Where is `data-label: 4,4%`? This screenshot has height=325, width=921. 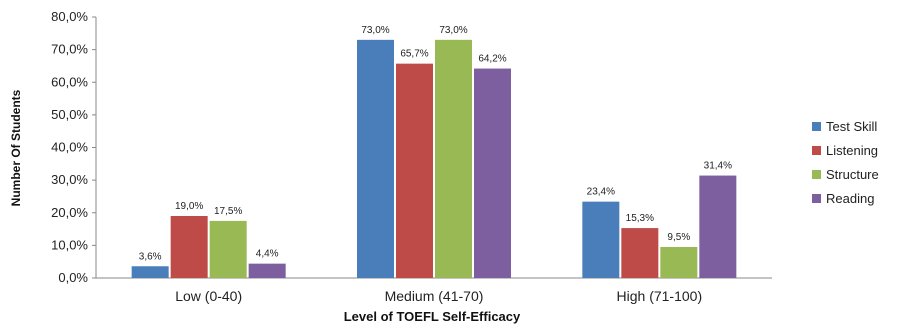 data-label: 4,4% is located at coordinates (267, 254).